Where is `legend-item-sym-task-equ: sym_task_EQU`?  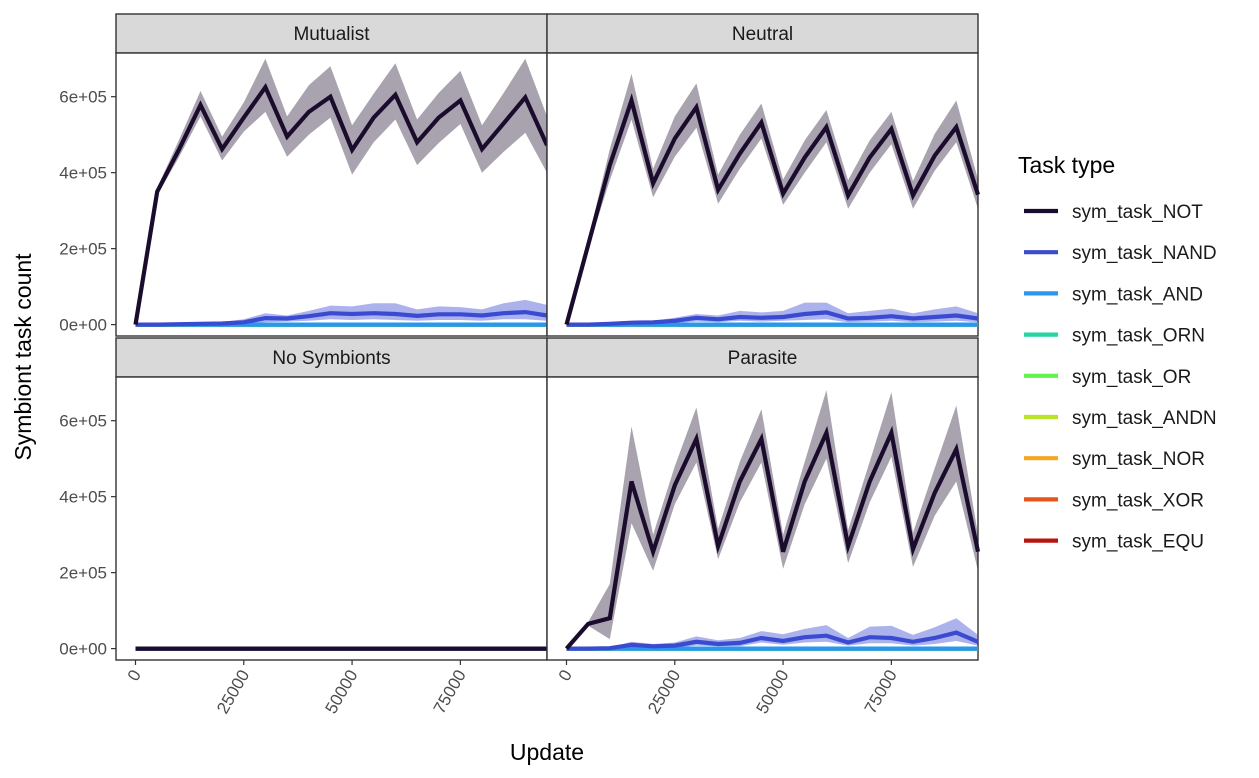 legend-item-sym-task-equ: sym_task_EQU is located at coordinates (1114, 542).